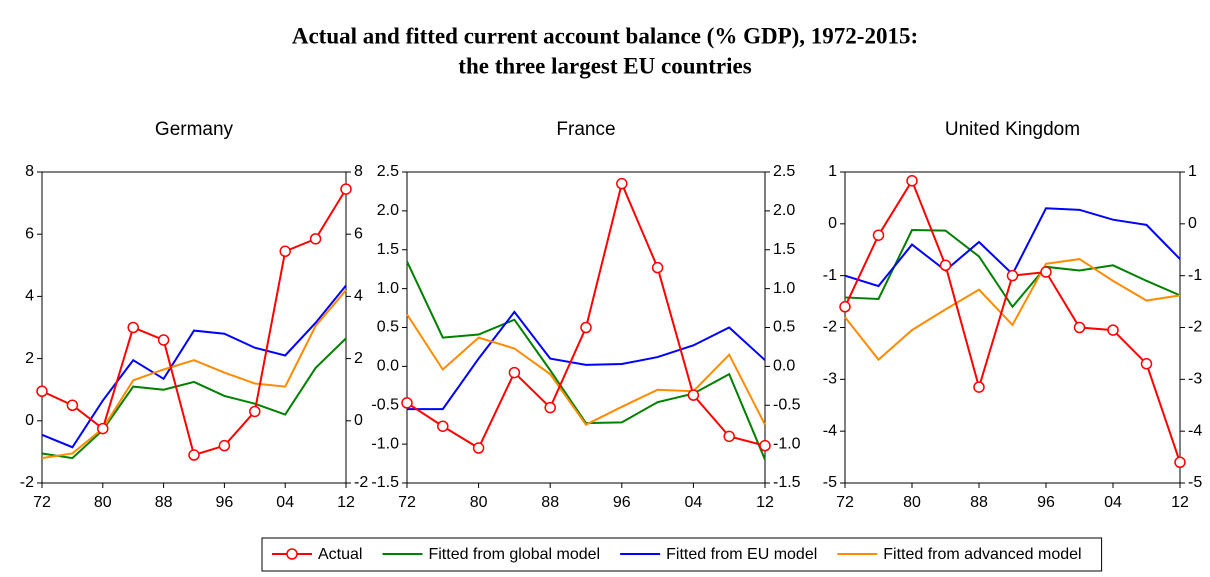 The height and width of the screenshot is (577, 1210). What do you see at coordinates (194, 129) in the screenshot?
I see `panel-title: Germany` at bounding box center [194, 129].